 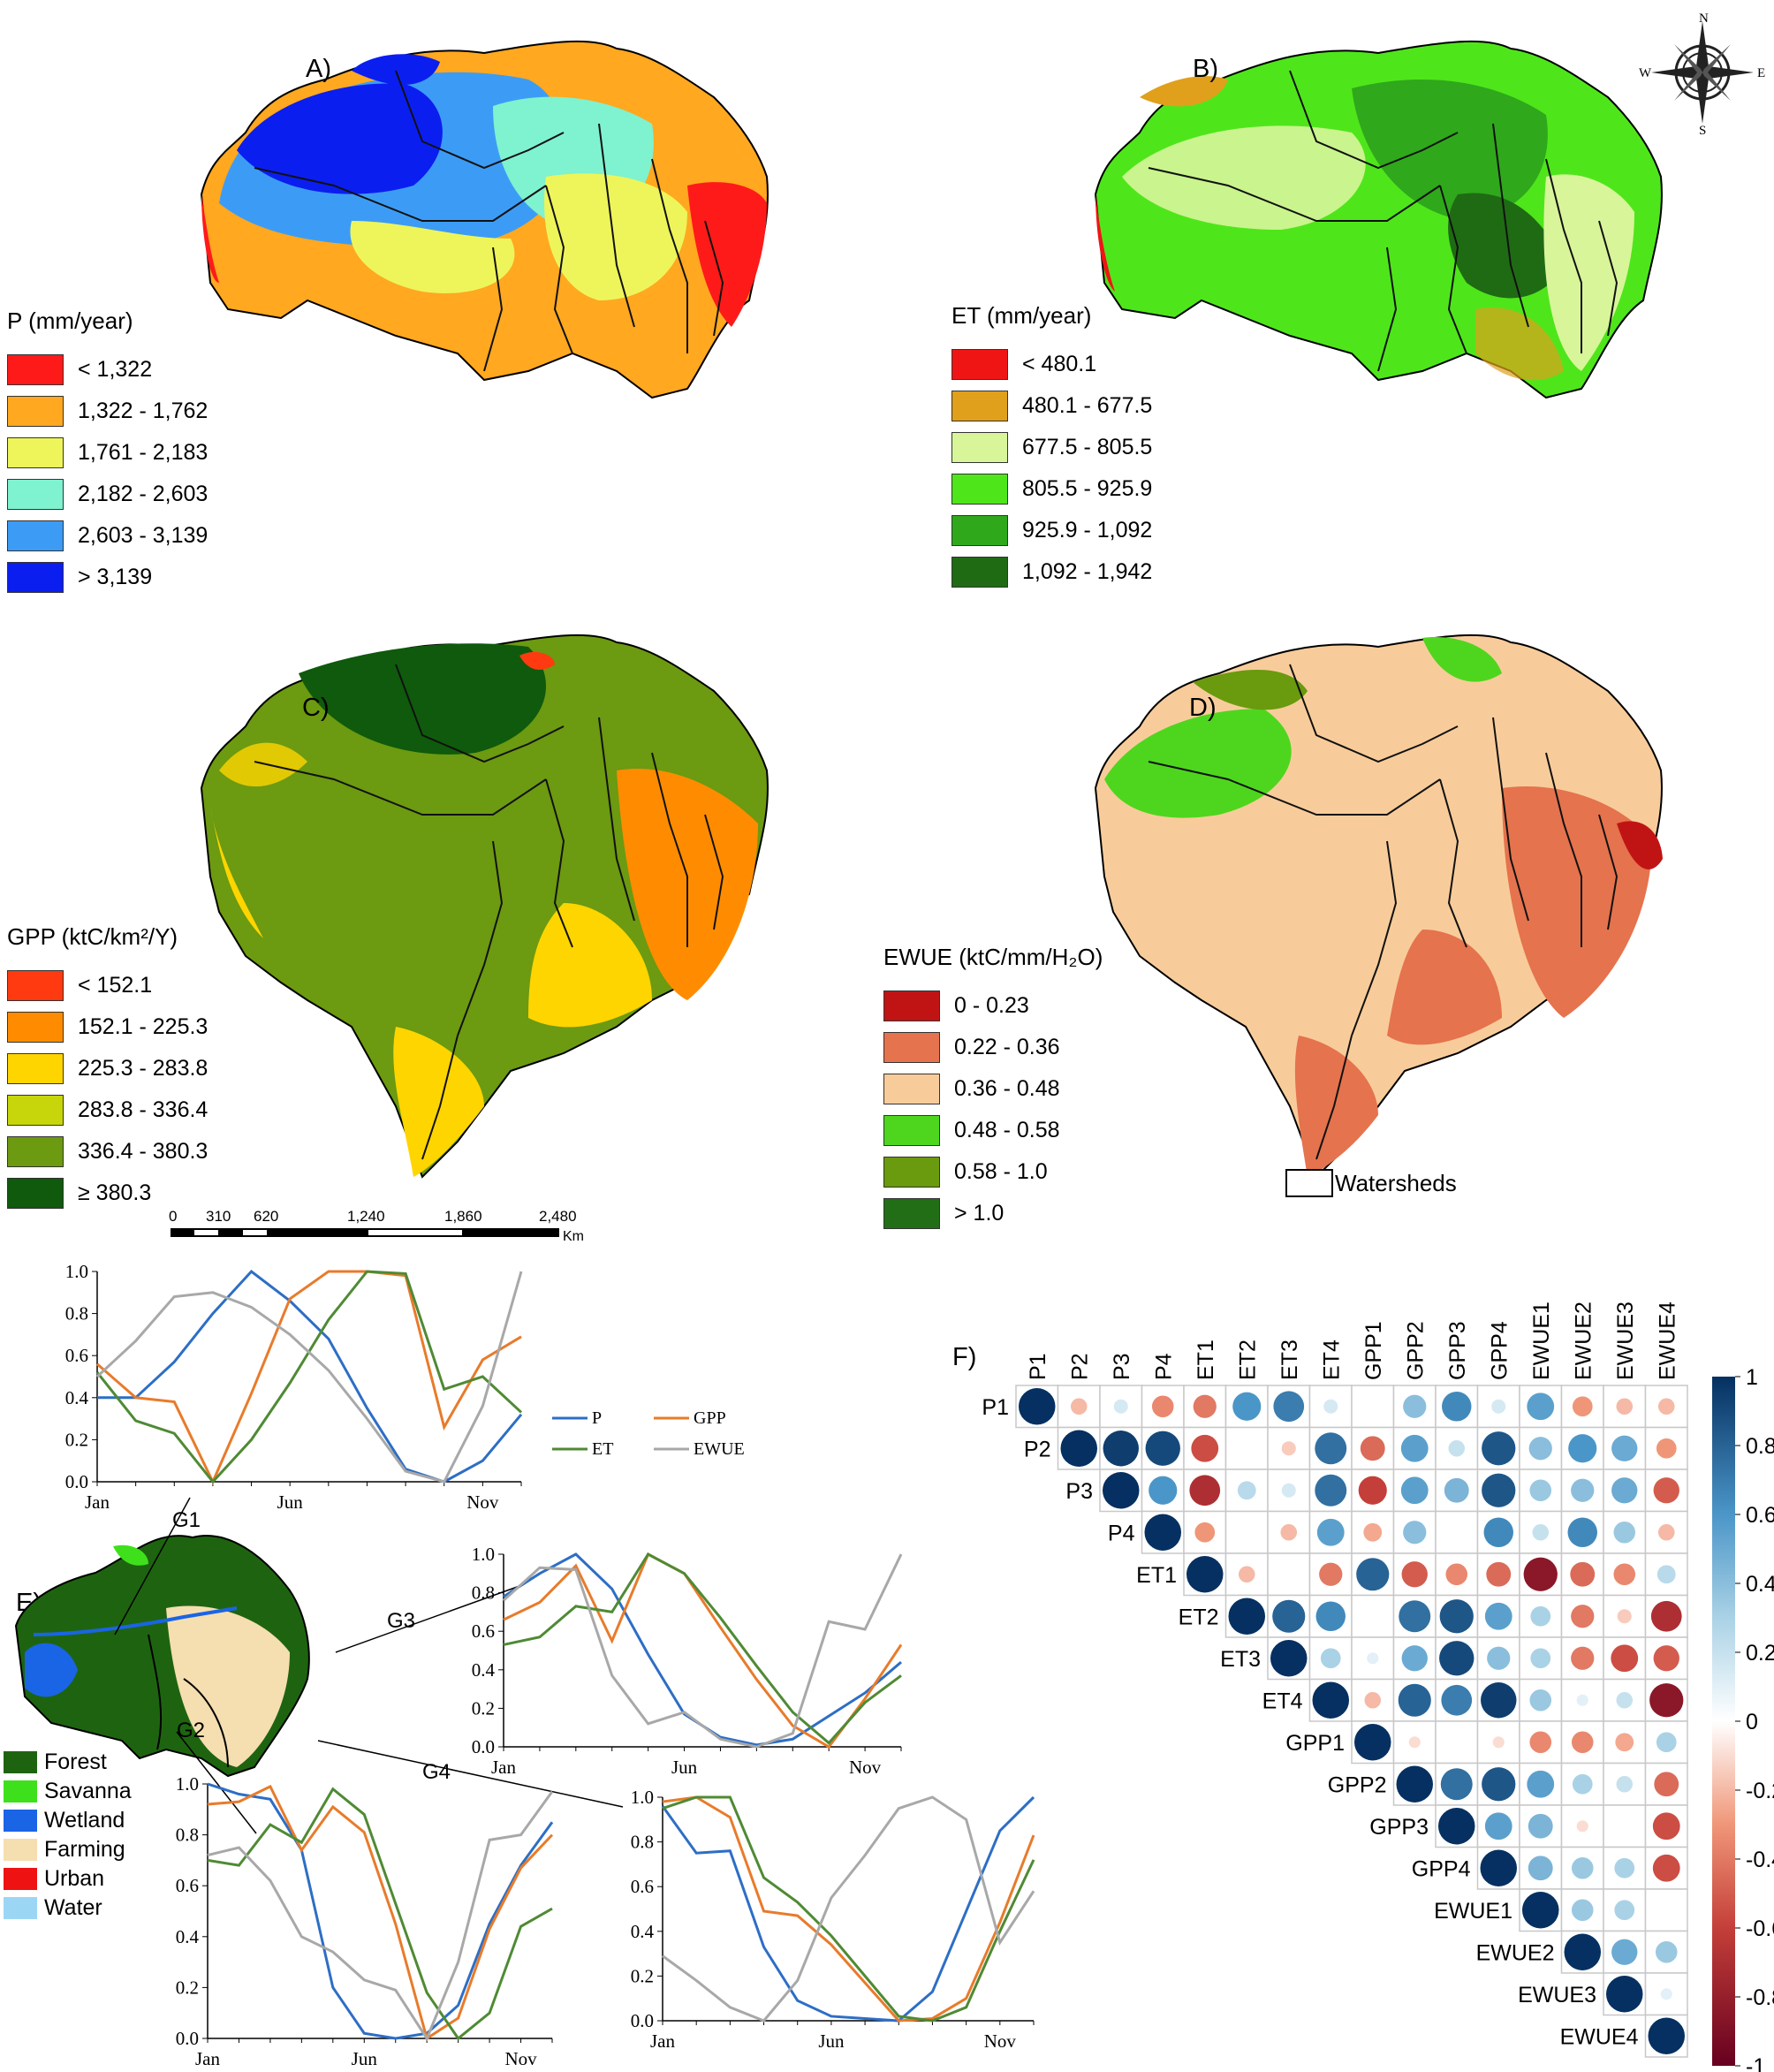 I want to click on legend-item: 2,603 - 3,139, so click(x=107, y=536).